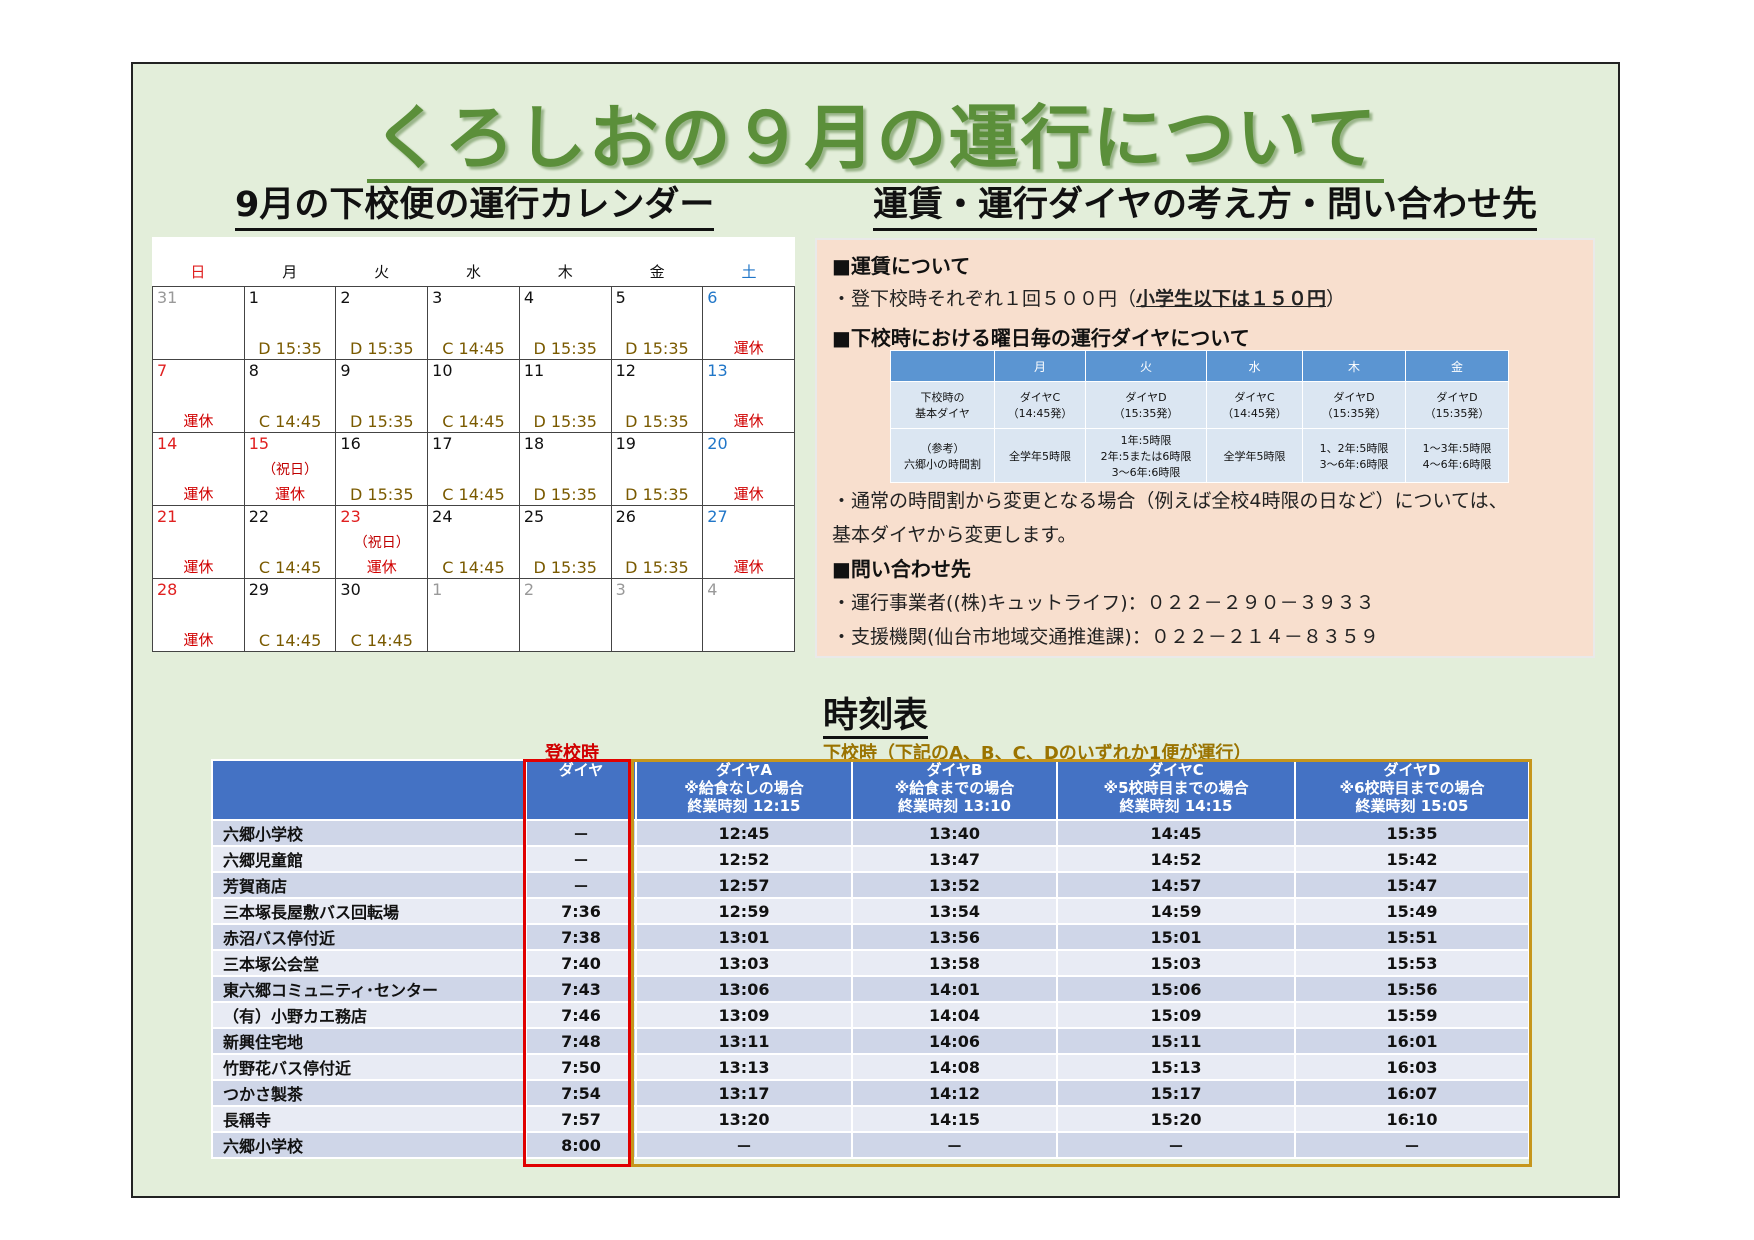 This screenshot has height=1240, width=1754. What do you see at coordinates (581, 911) in the screenshot?
I see `departure-time: 7:36` at bounding box center [581, 911].